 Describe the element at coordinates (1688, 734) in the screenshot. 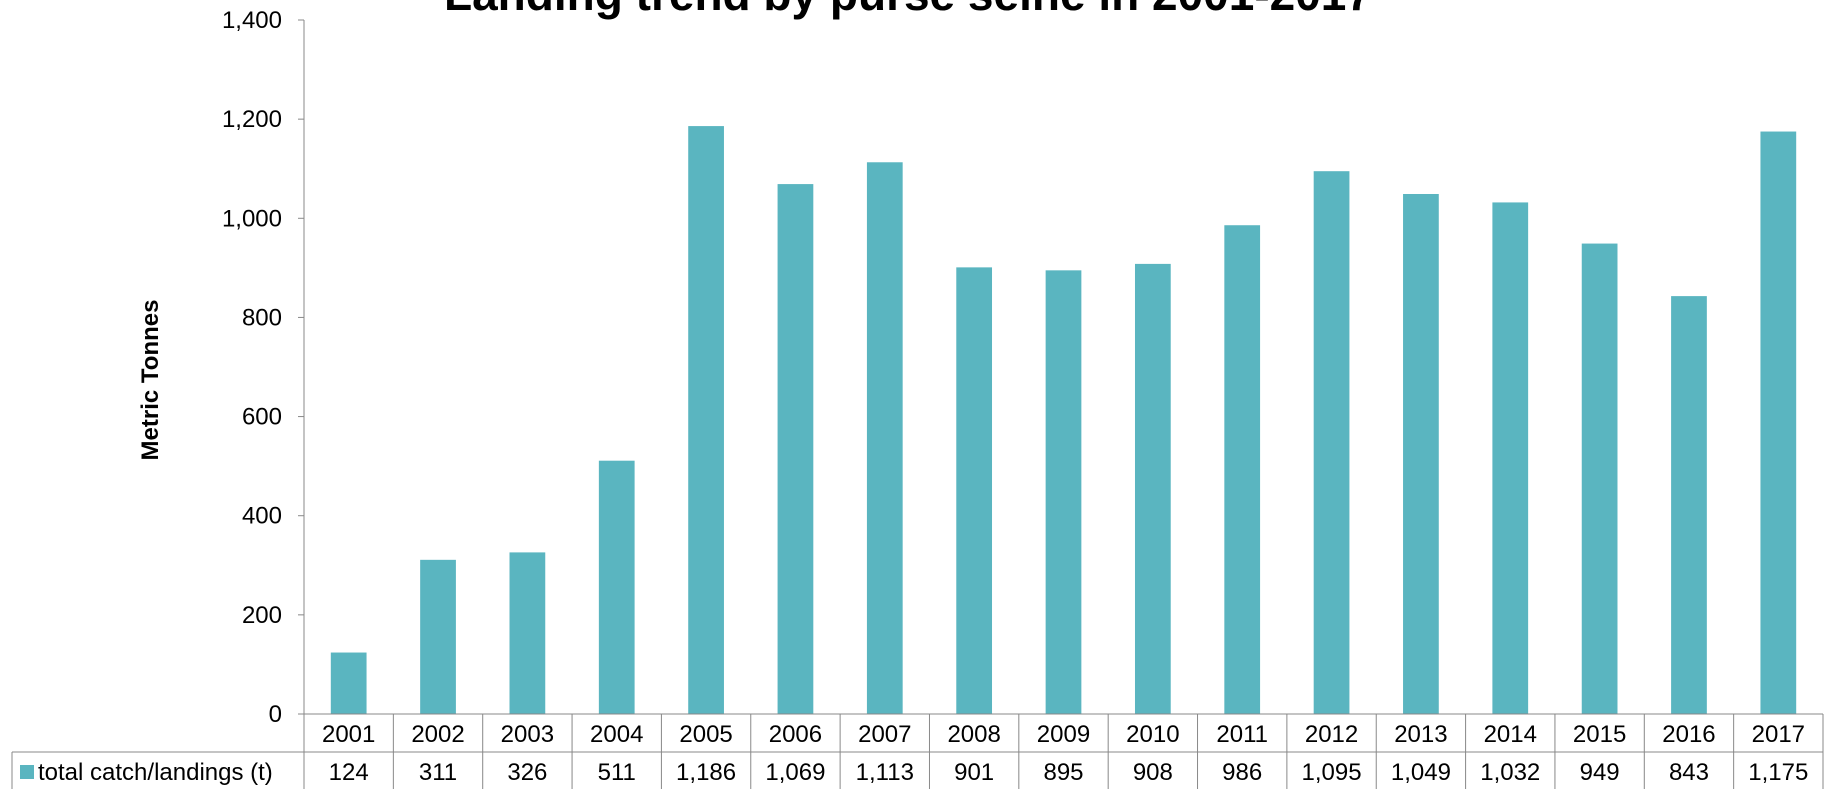

I see `x-tick-label: 2016` at that location.